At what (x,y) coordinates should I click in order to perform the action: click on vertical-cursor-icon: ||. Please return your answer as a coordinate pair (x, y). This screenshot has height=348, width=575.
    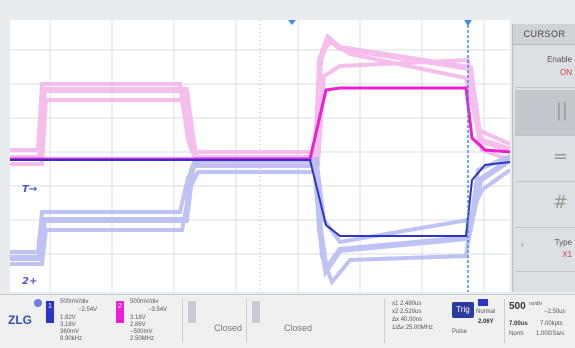
    Looking at the image, I should click on (561, 110).